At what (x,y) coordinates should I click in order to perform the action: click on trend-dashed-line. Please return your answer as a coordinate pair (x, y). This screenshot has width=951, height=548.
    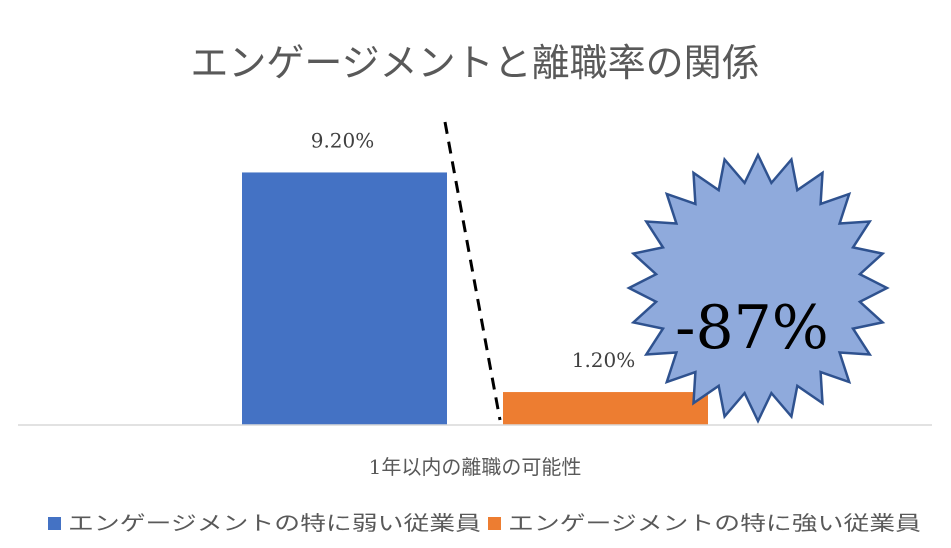
    Looking at the image, I should click on (472, 271).